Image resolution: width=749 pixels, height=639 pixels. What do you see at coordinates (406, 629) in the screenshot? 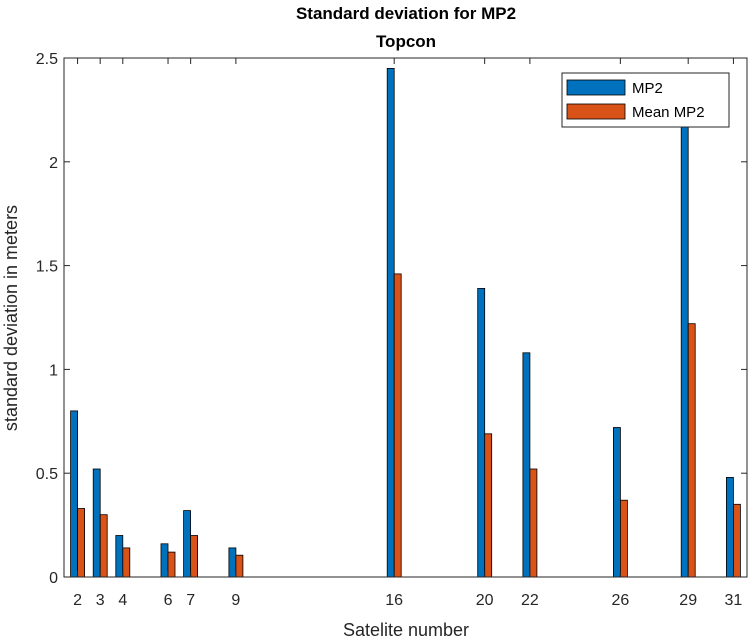
I see `x-axis-label: Satelite number` at bounding box center [406, 629].